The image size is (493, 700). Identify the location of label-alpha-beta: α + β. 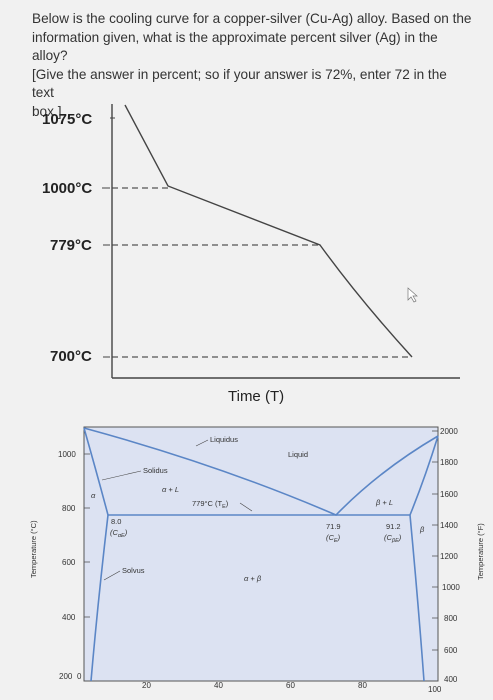
(253, 578).